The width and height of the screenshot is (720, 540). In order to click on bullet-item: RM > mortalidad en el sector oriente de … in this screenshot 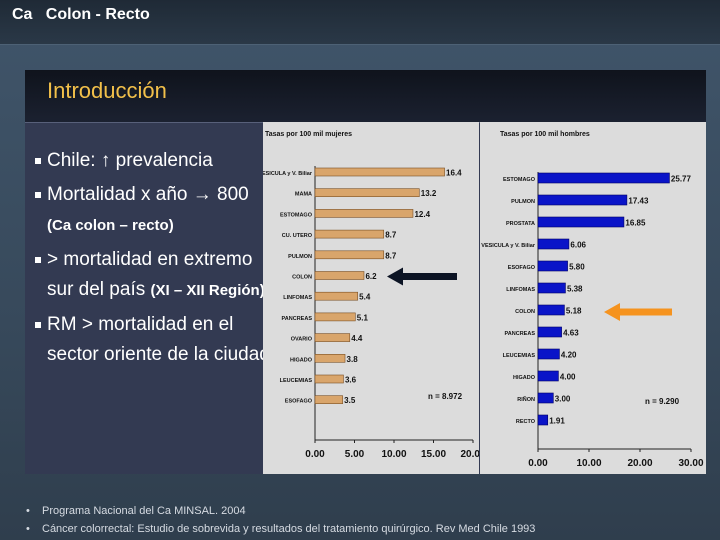, I will do `click(153, 340)`.